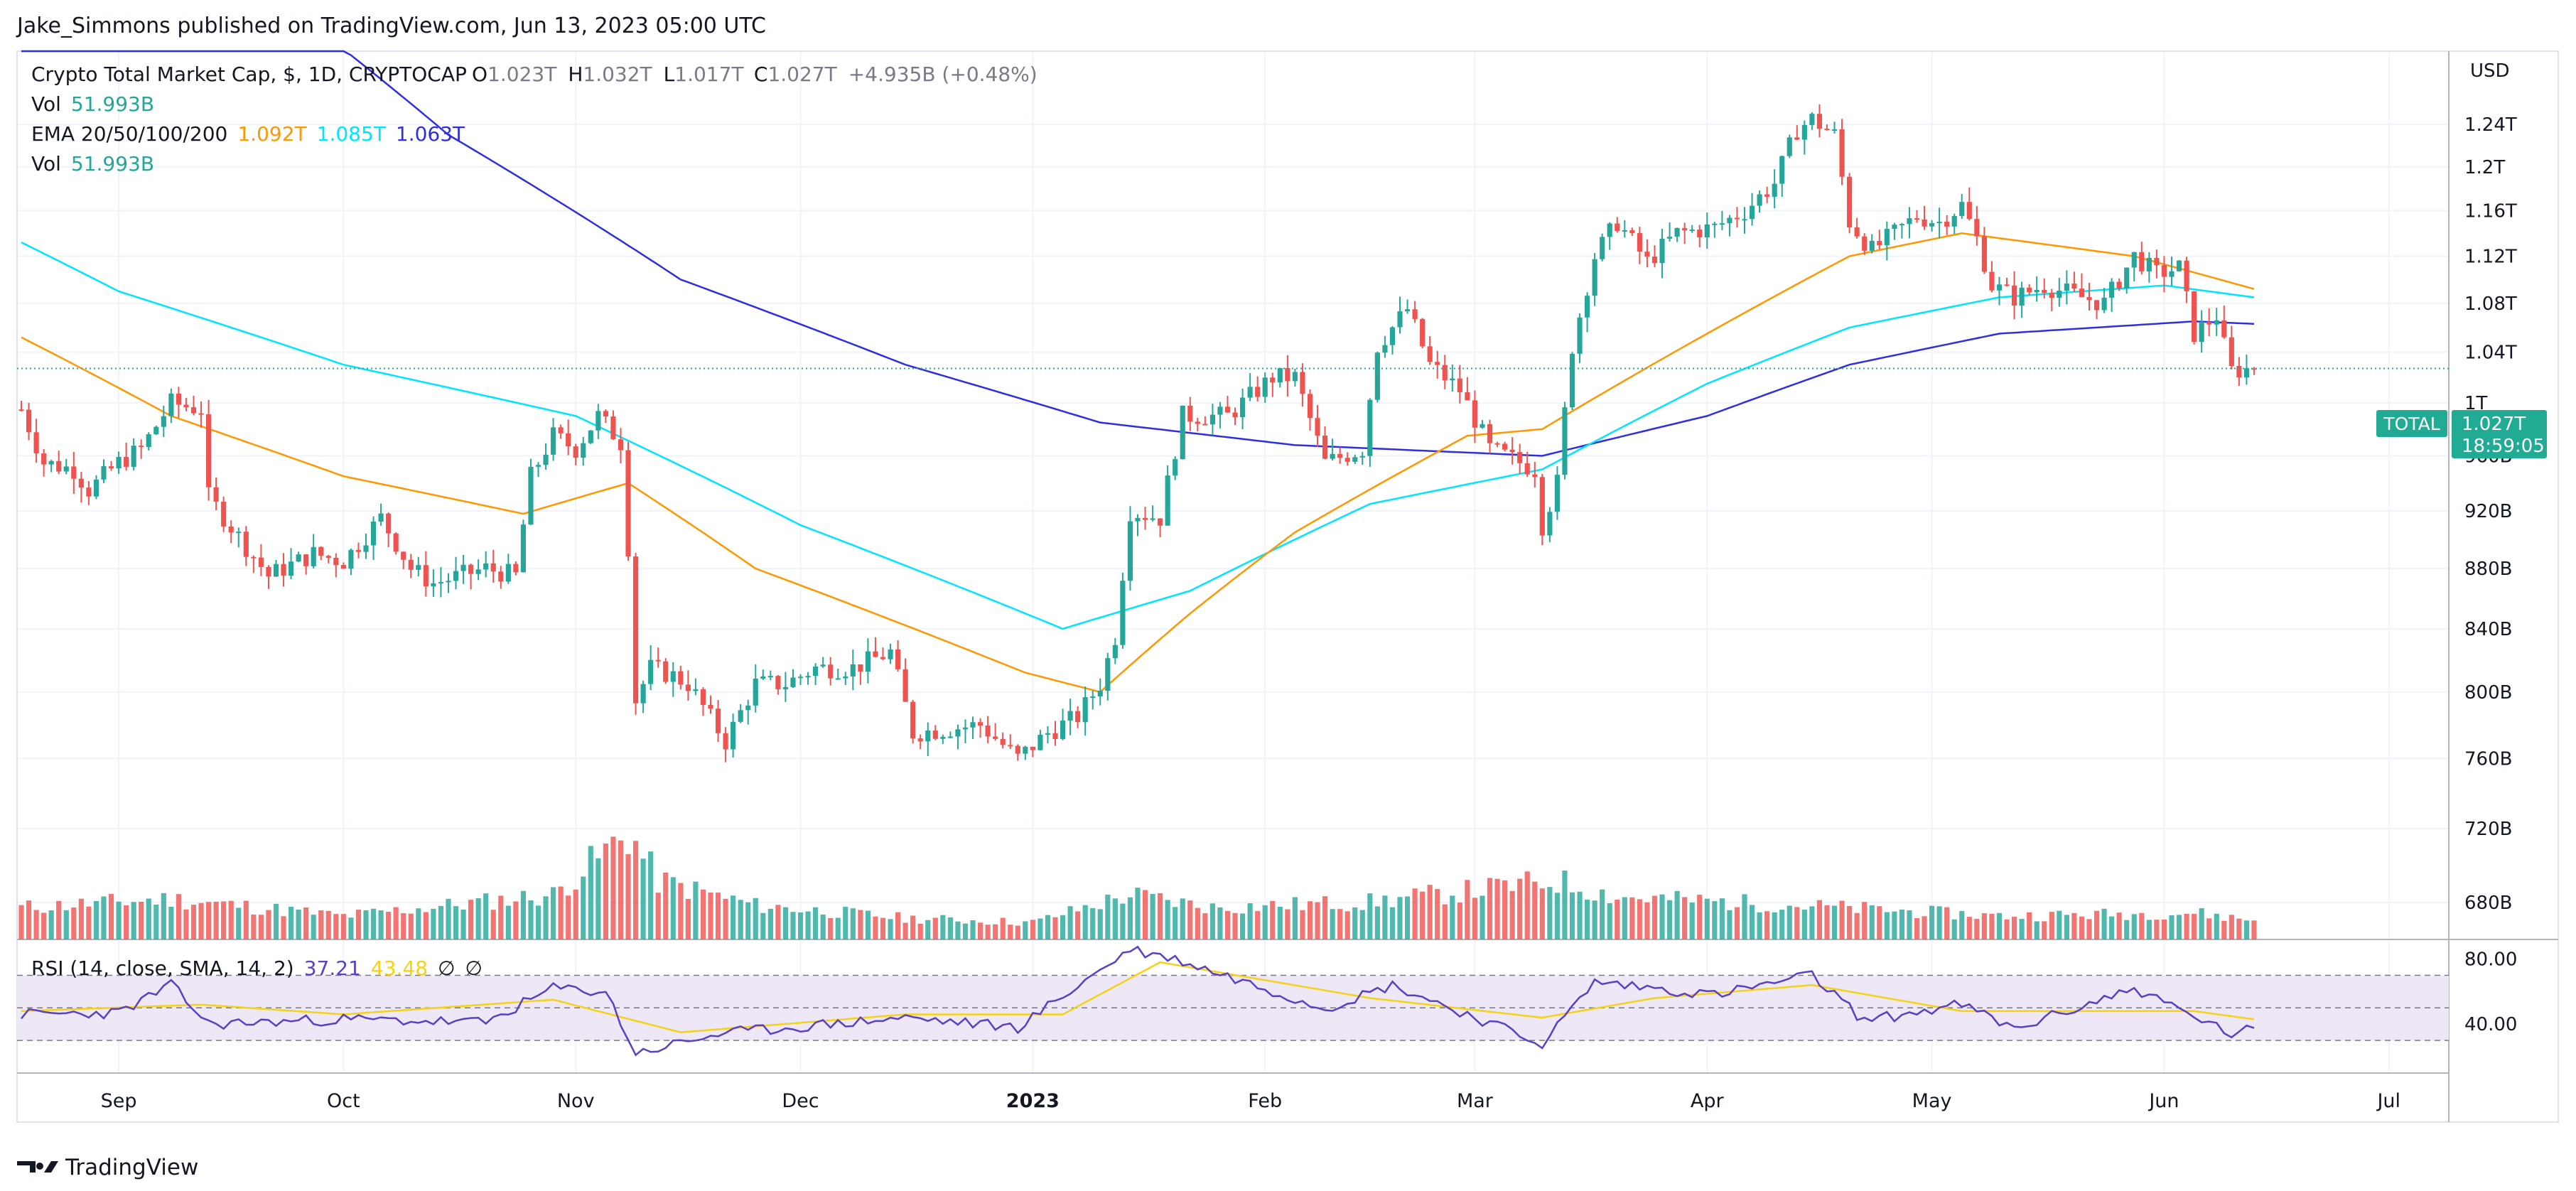 This screenshot has width=2576, height=1191. Describe the element at coordinates (943, 74) in the screenshot. I see `ohlc-change: +4.935B (+0.48%)` at that location.